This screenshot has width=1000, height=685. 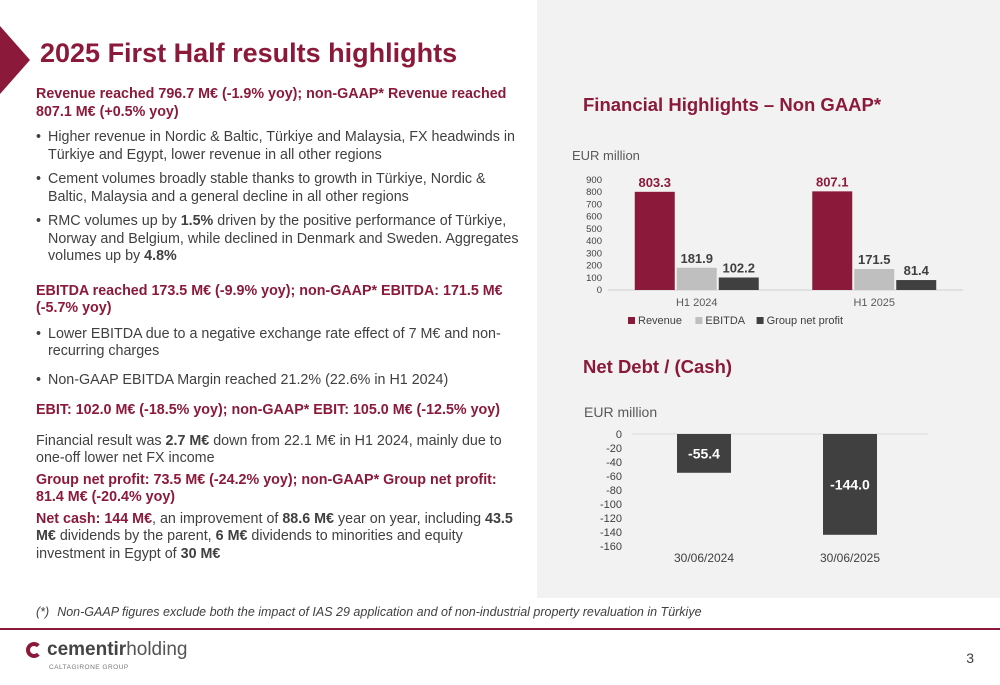 I want to click on net-debt-title: Net Debt / (Cash), so click(x=658, y=366).